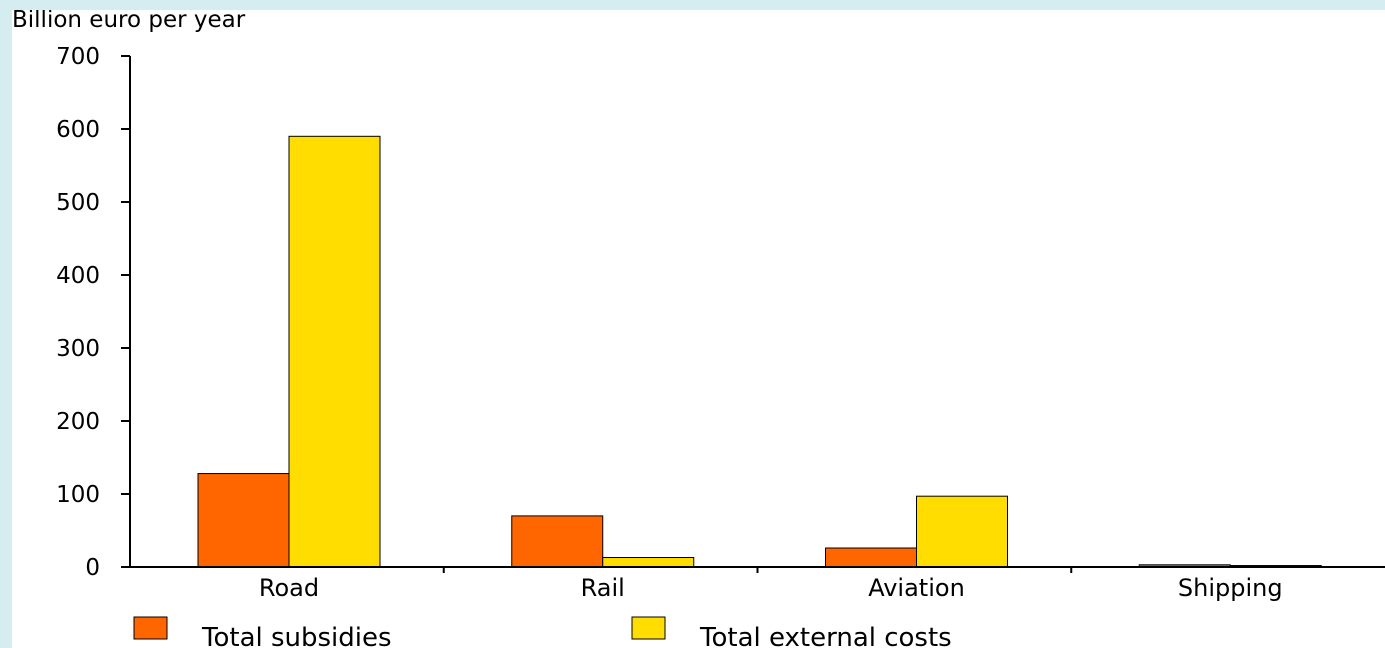  I want to click on y-axis-title: Billion euro per year, so click(129, 21).